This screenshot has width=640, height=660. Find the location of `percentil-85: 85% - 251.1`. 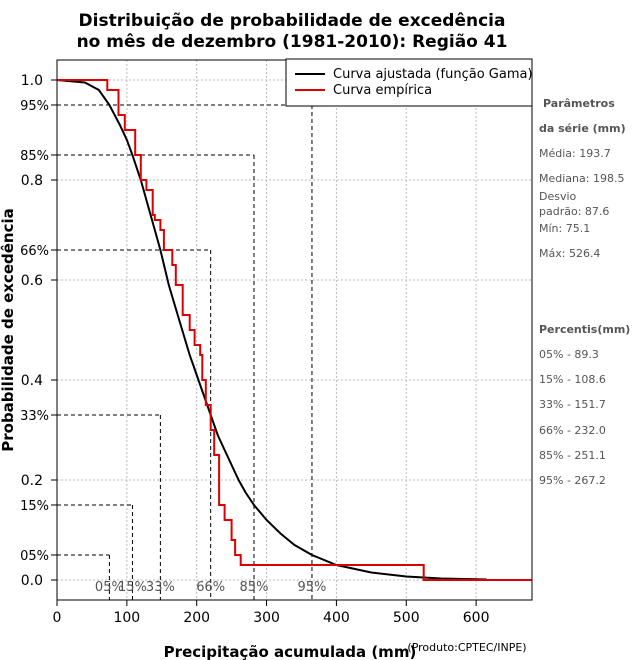

percentil-85: 85% - 251.1 is located at coordinates (572, 455).